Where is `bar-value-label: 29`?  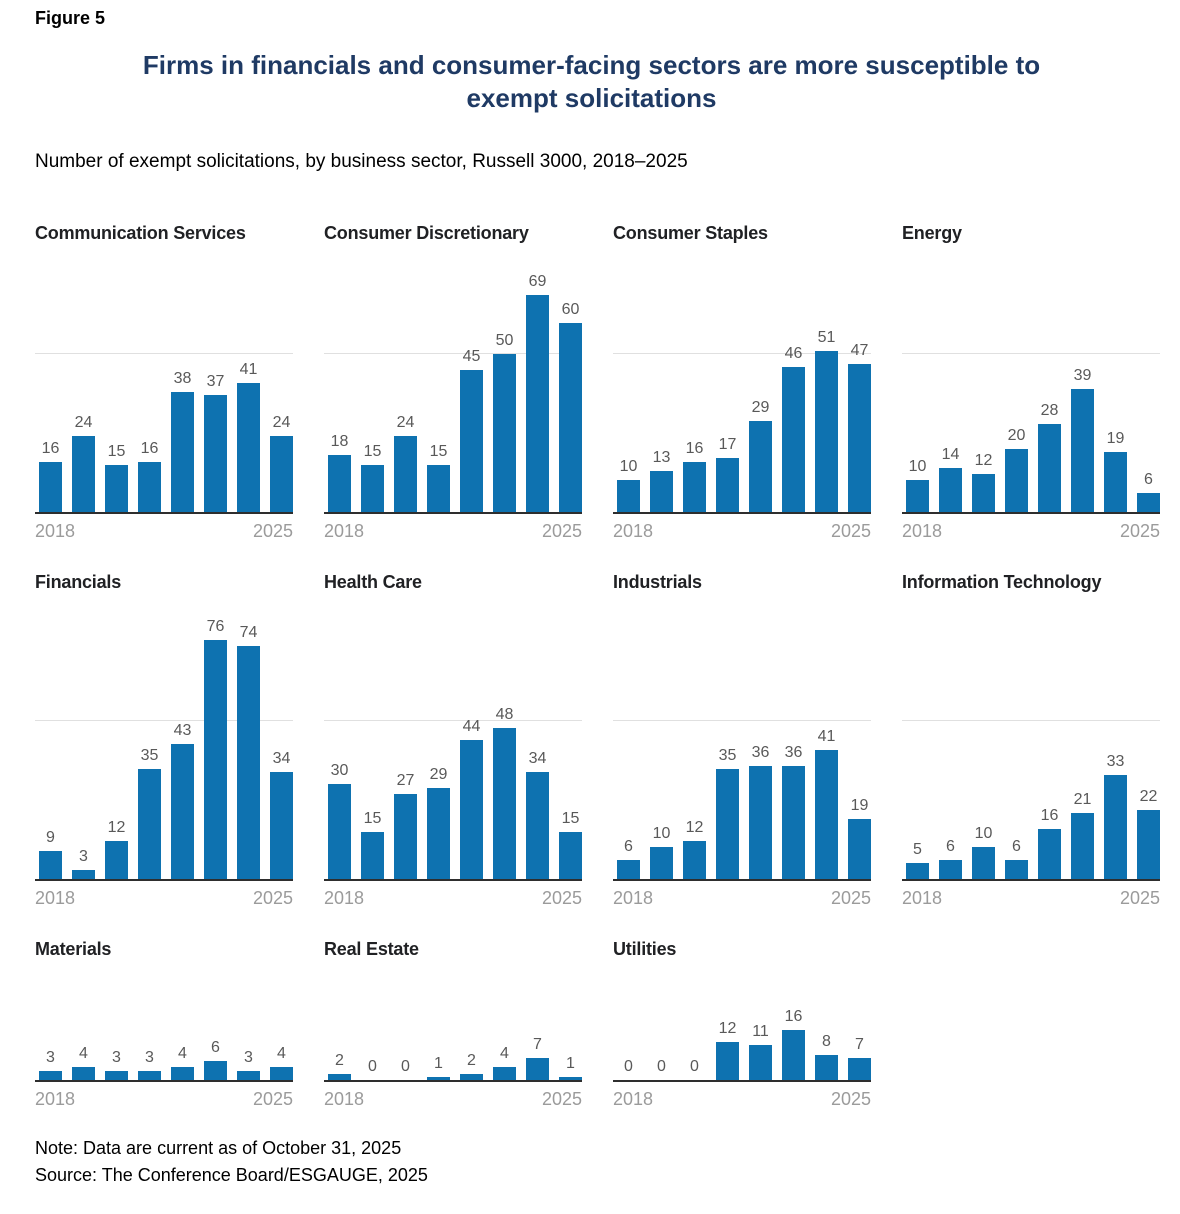
bar-value-label: 29 is located at coordinates (760, 407).